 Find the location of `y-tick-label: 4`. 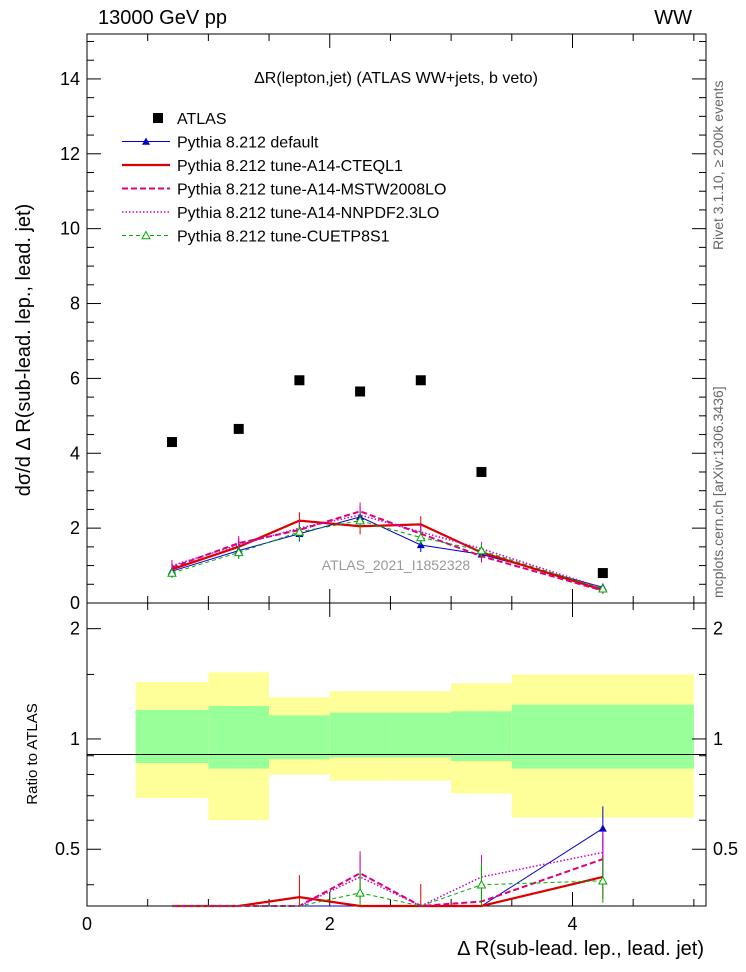

y-tick-label: 4 is located at coordinates (75, 453).